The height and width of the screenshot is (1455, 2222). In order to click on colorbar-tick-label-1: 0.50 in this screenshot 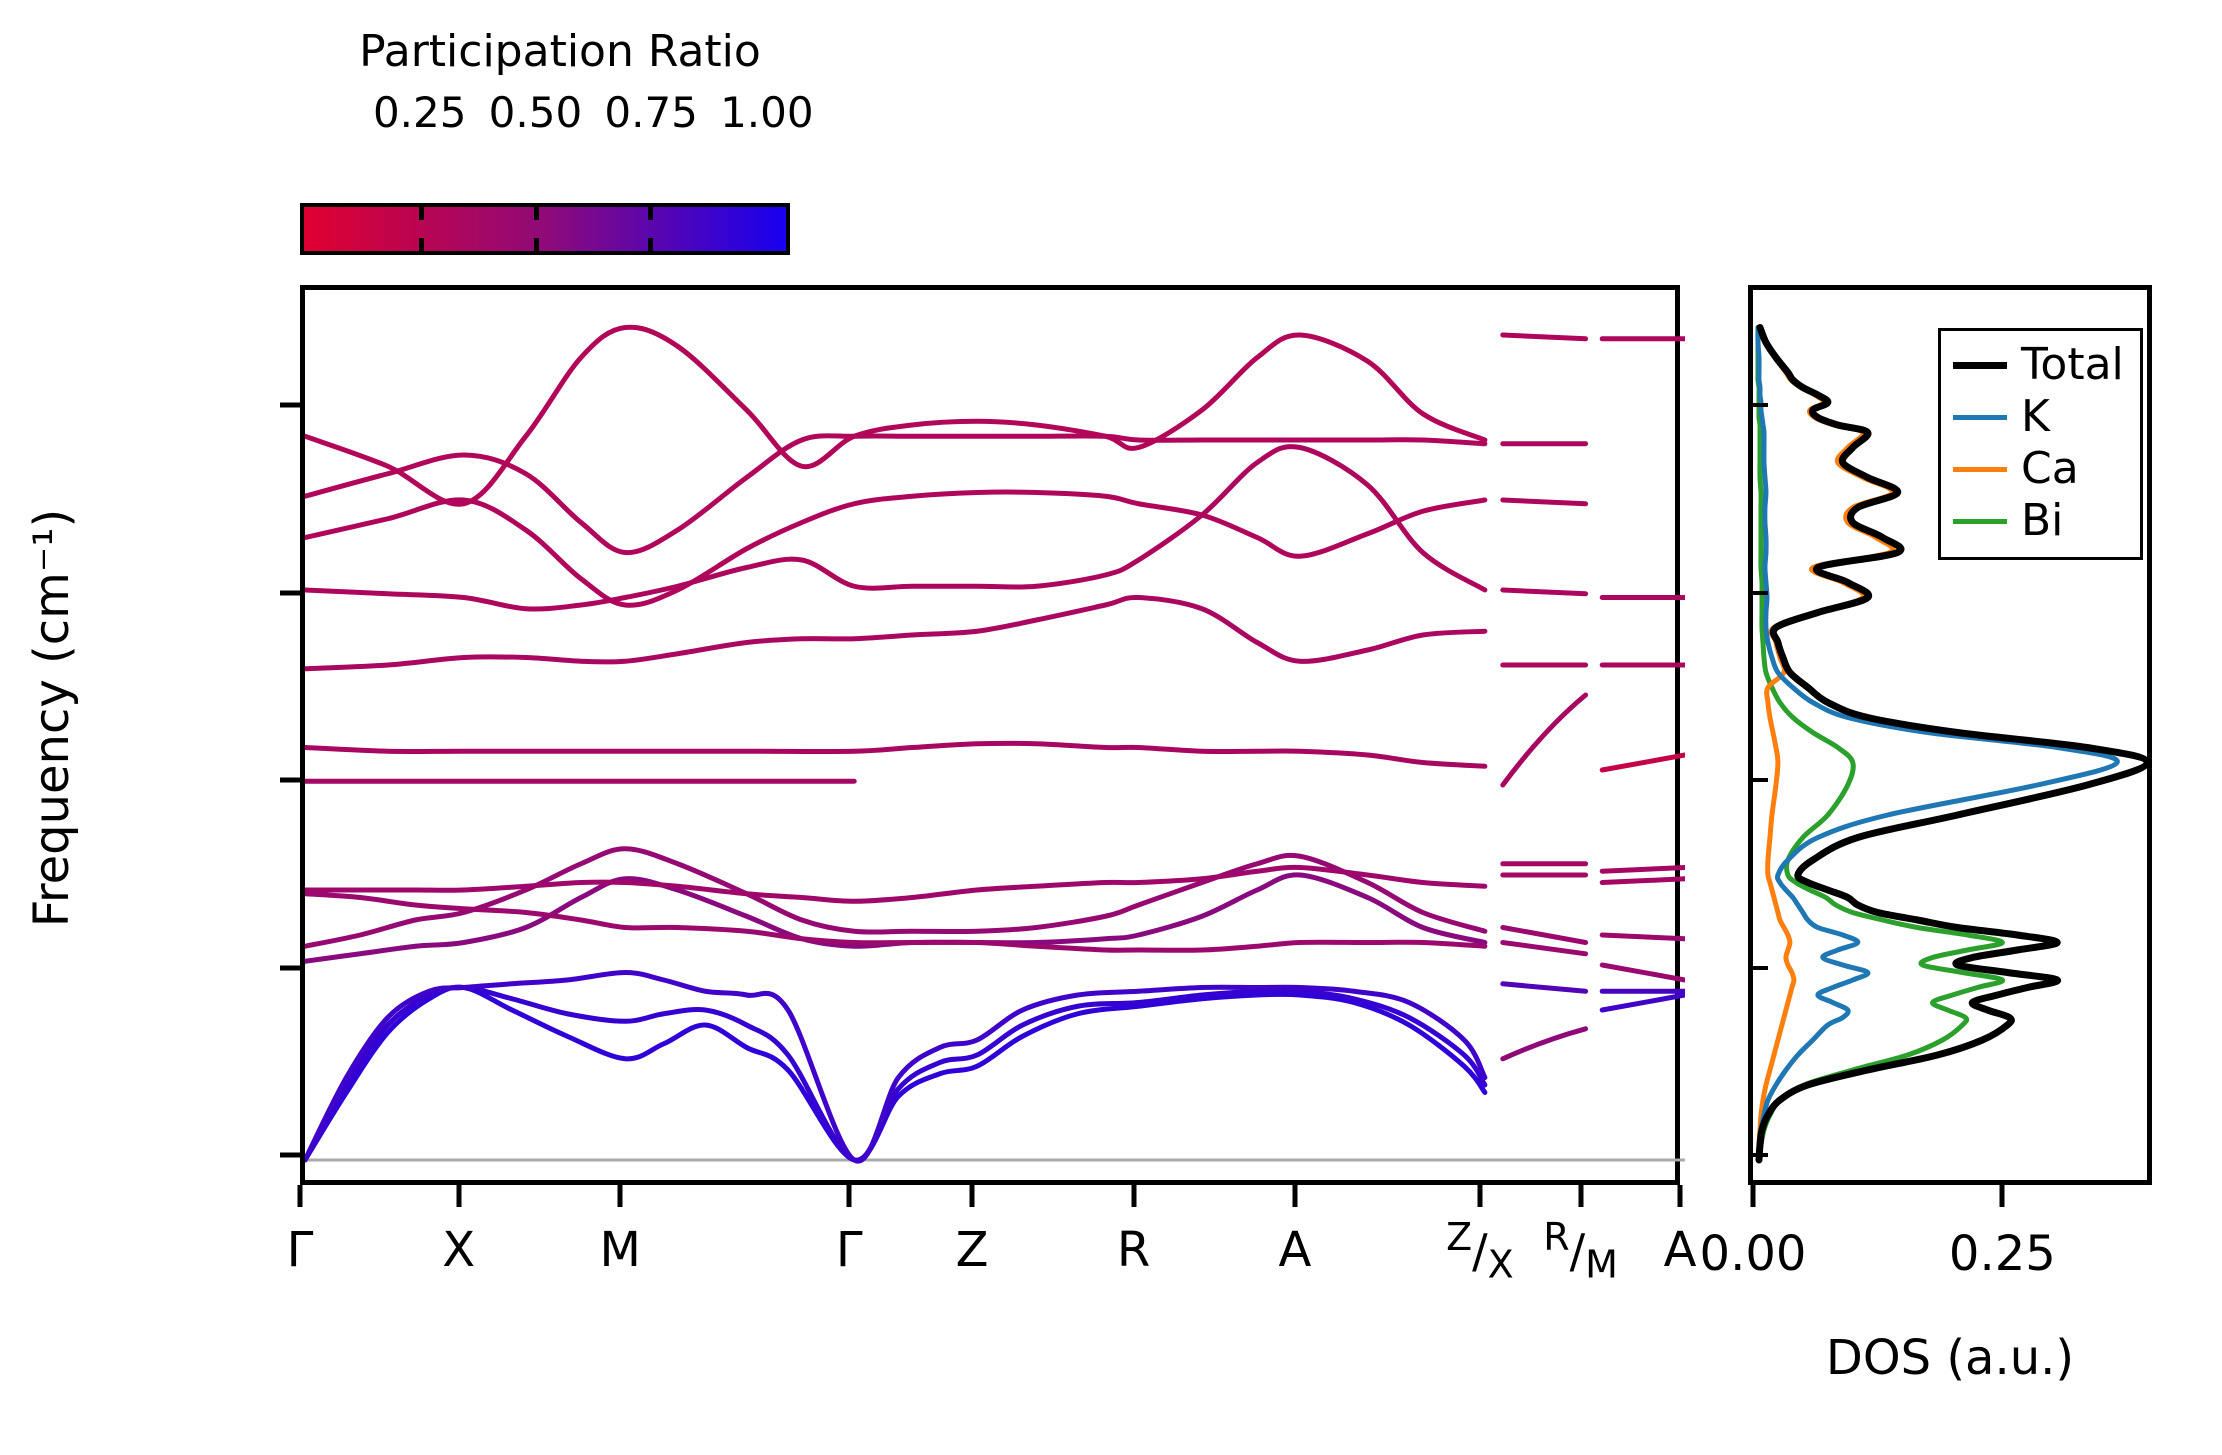, I will do `click(535, 112)`.